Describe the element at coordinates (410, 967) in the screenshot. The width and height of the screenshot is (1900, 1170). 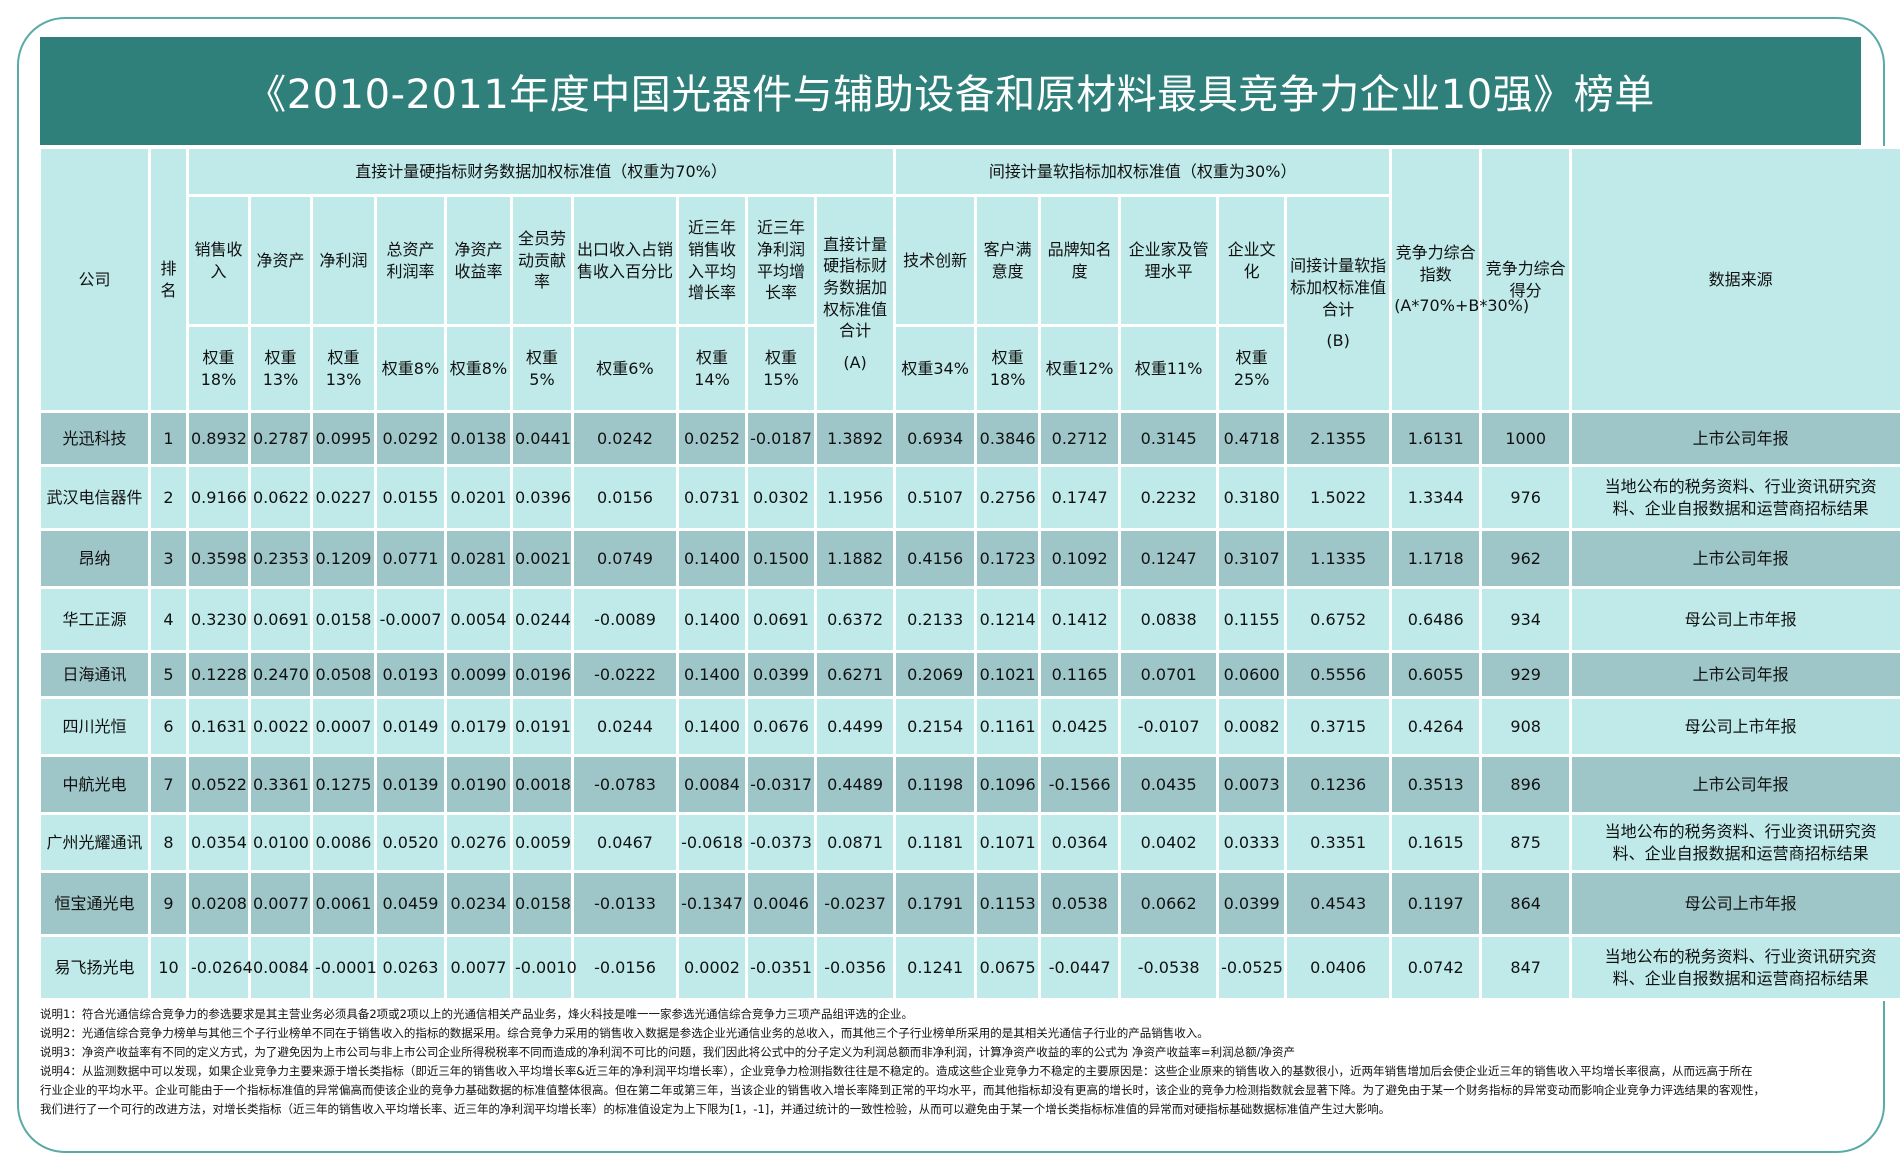
I see `hard-metric-value: 0.0263` at that location.